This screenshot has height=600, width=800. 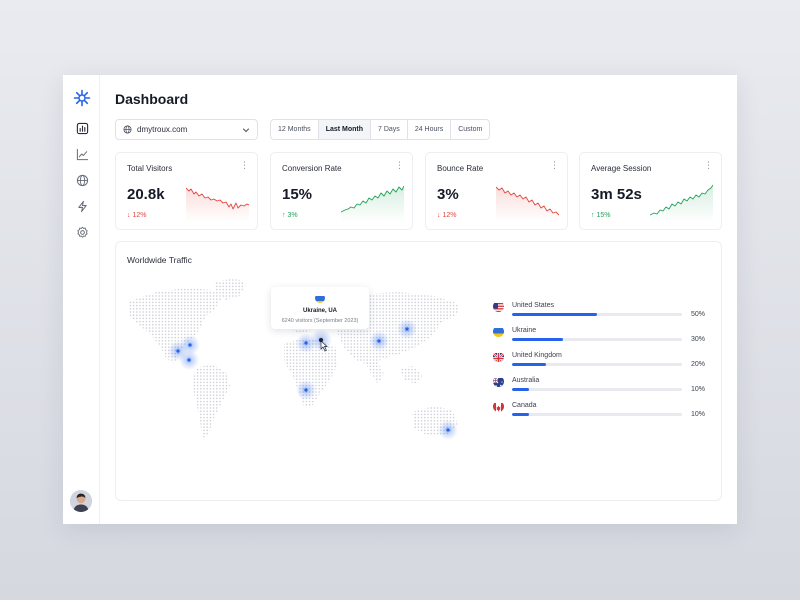 What do you see at coordinates (621, 168) in the screenshot?
I see `card-title: Average Session` at bounding box center [621, 168].